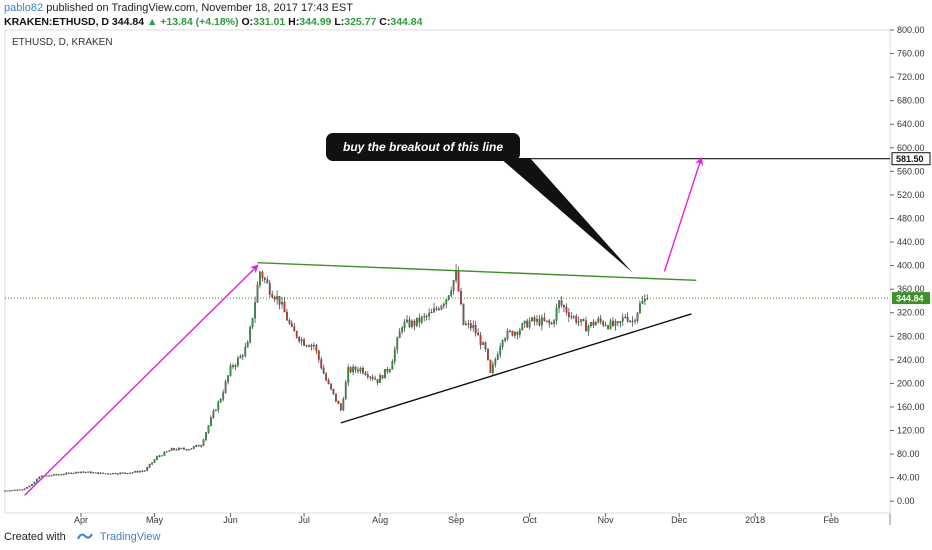 The image size is (932, 550). I want to click on high-label: H:, so click(294, 22).